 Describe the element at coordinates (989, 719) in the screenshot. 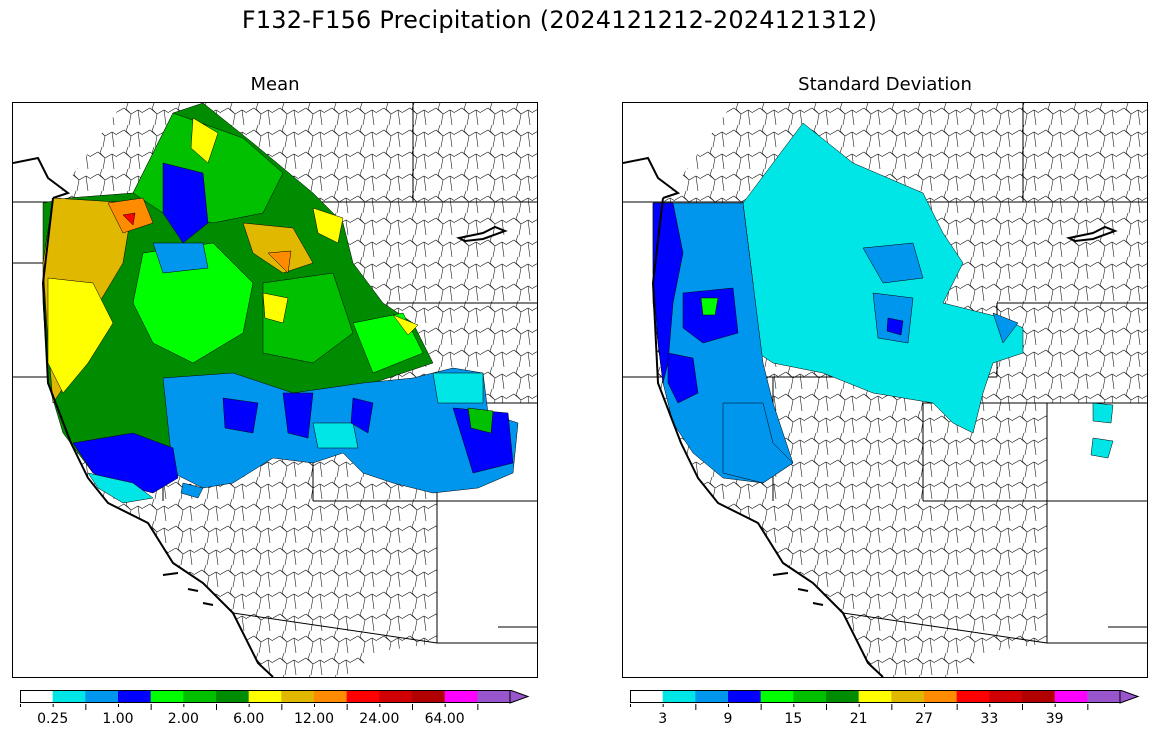

I see `colorbar-tick-label: 33` at that location.